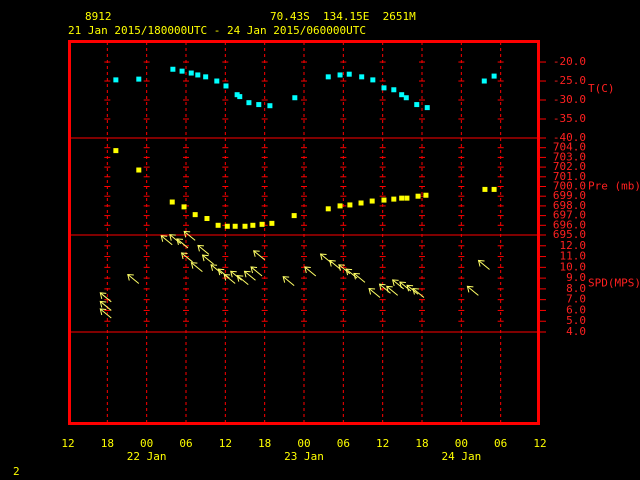  What do you see at coordinates (573, 256) in the screenshot?
I see `y-tick-label: 11.0` at bounding box center [573, 256].